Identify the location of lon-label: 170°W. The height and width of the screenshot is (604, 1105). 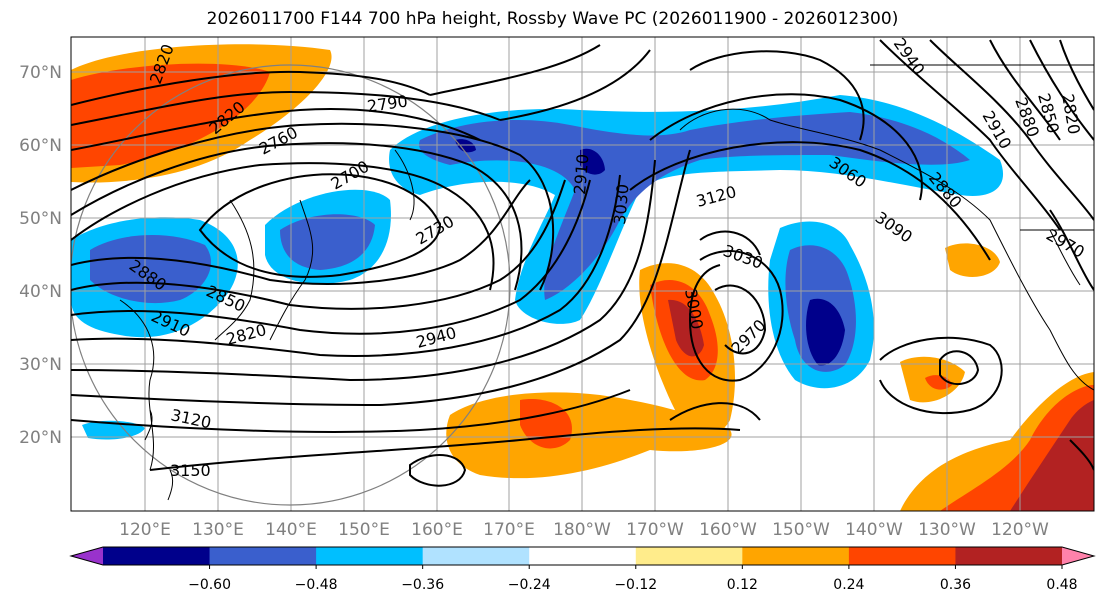
(655, 530).